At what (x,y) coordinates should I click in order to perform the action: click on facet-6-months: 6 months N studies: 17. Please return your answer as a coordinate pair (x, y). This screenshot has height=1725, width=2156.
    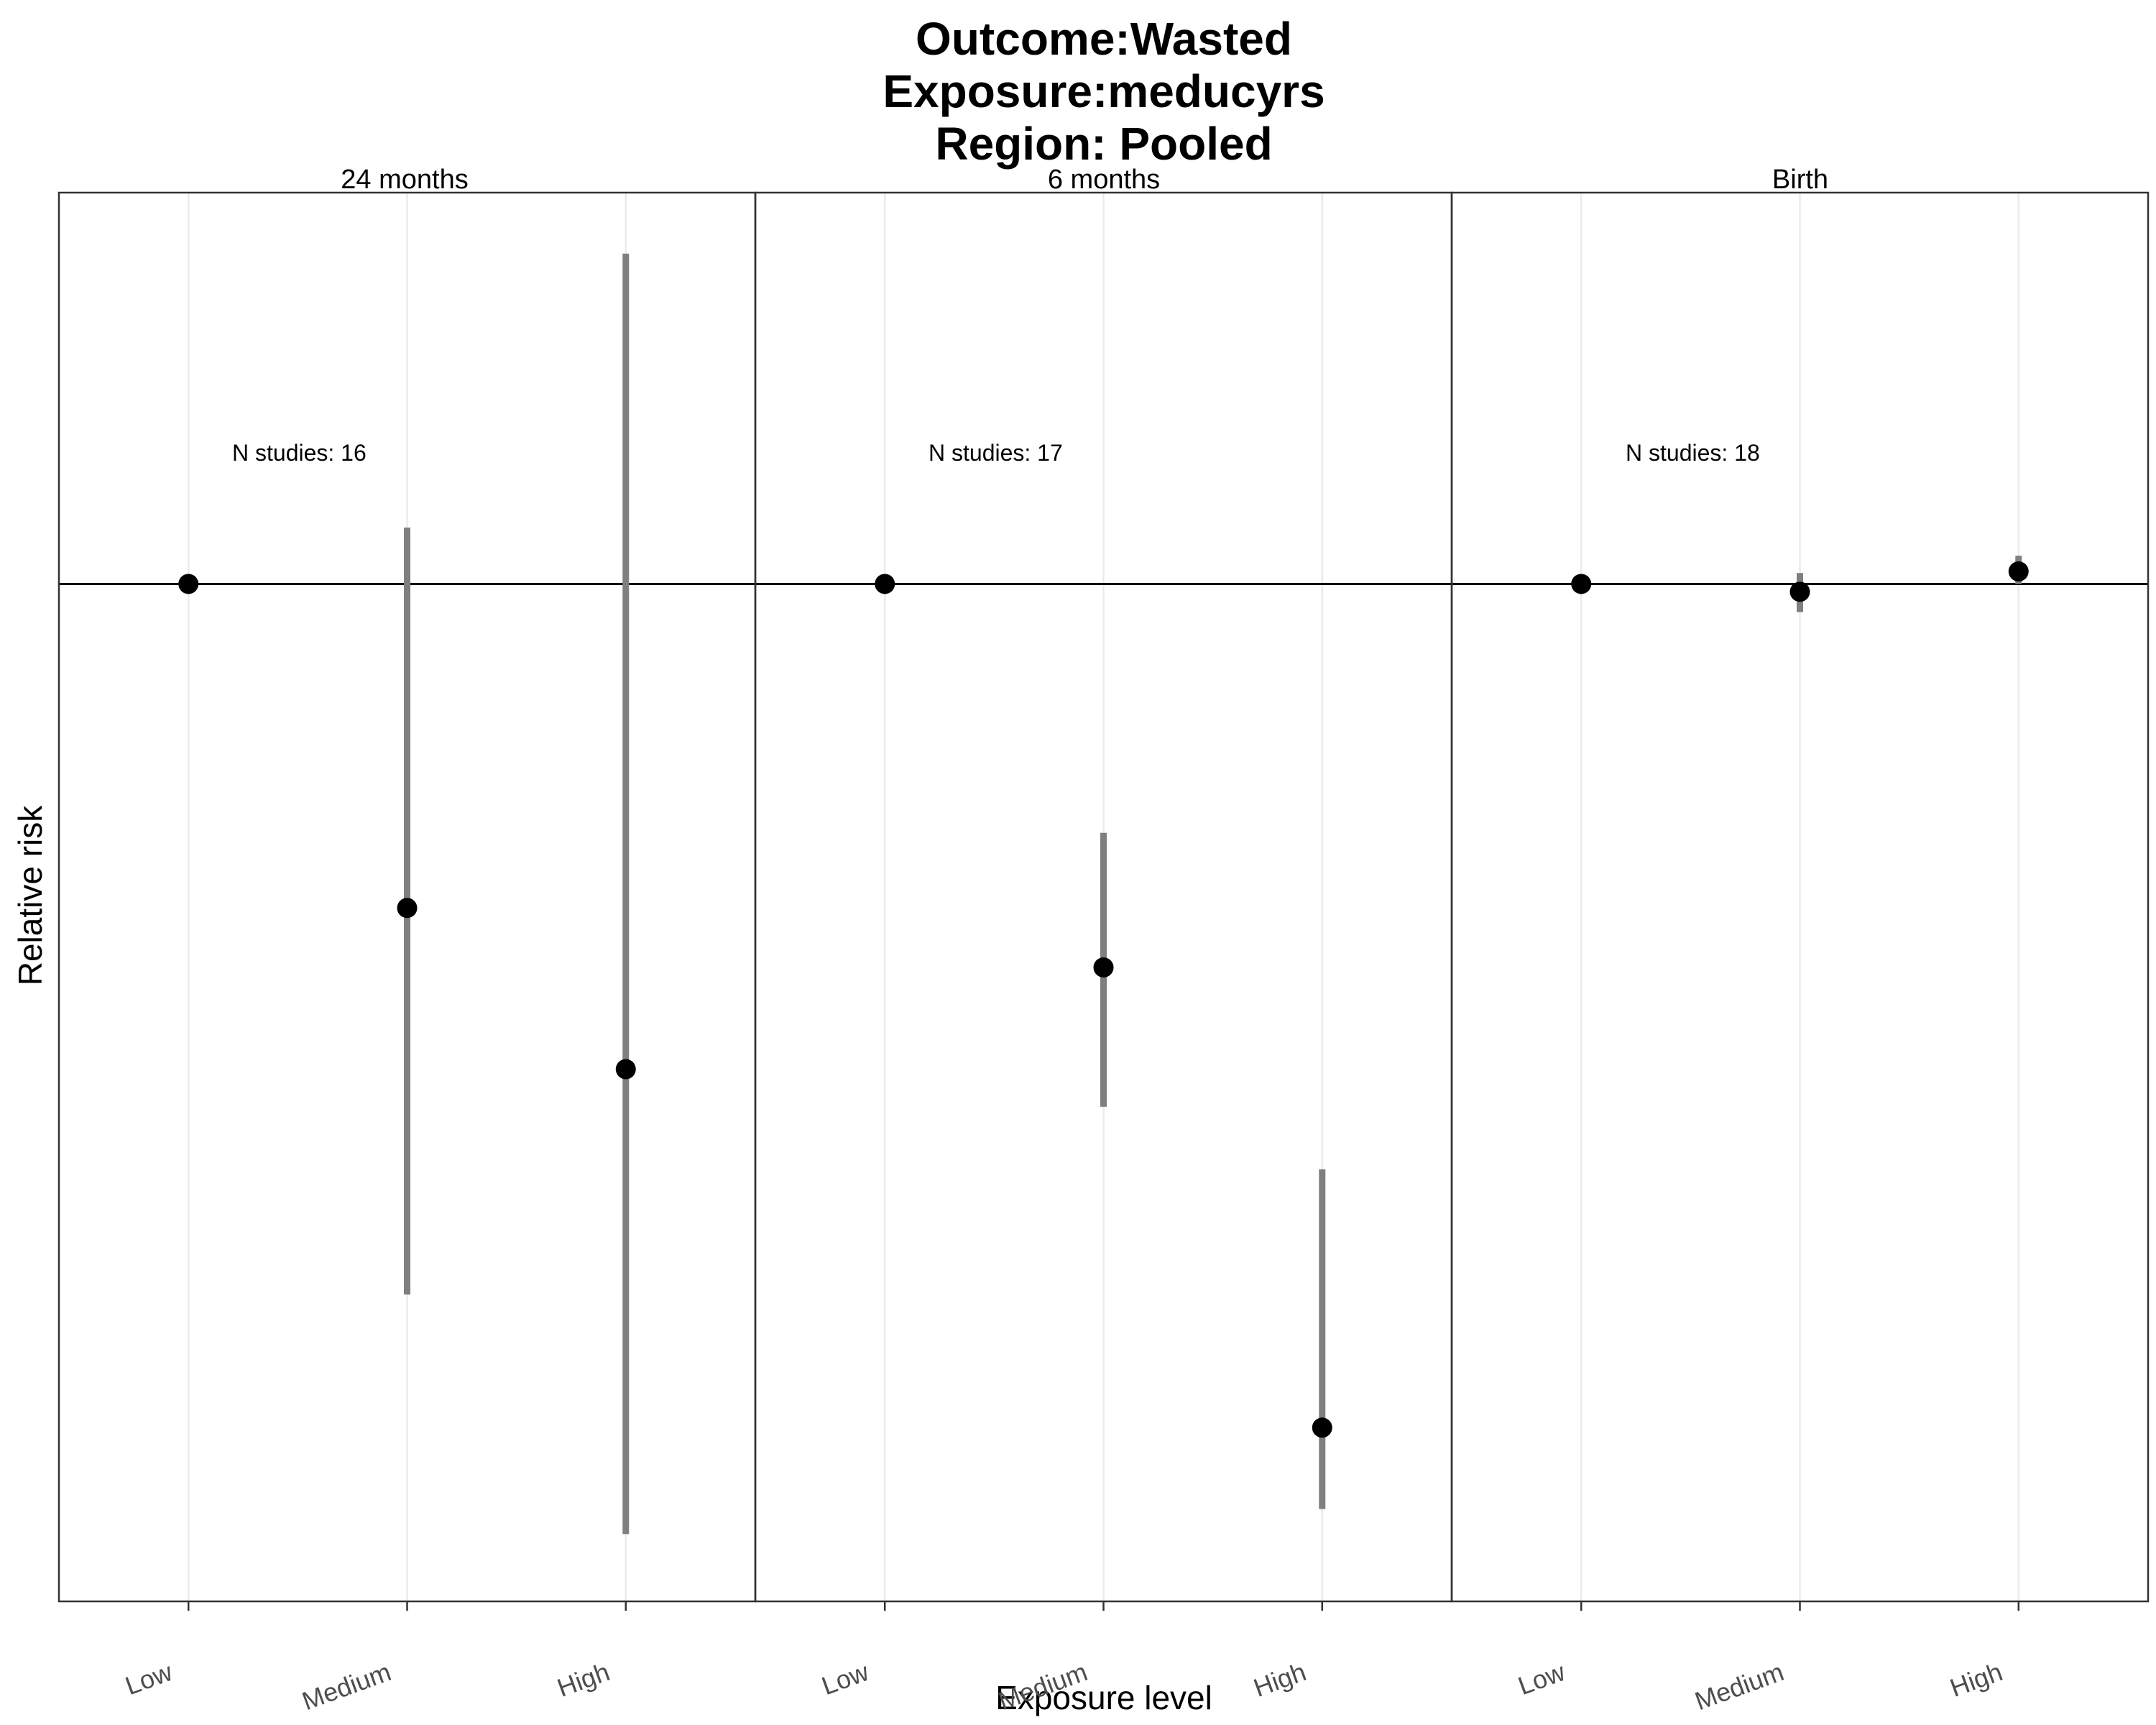
    Looking at the image, I should click on (1044, 315).